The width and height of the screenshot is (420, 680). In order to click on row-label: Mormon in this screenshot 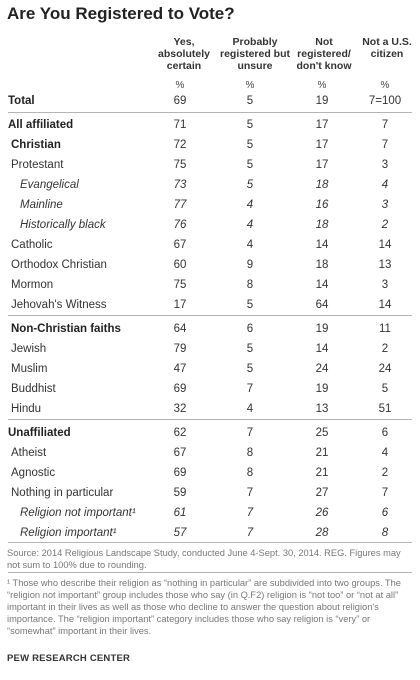, I will do `click(32, 285)`.